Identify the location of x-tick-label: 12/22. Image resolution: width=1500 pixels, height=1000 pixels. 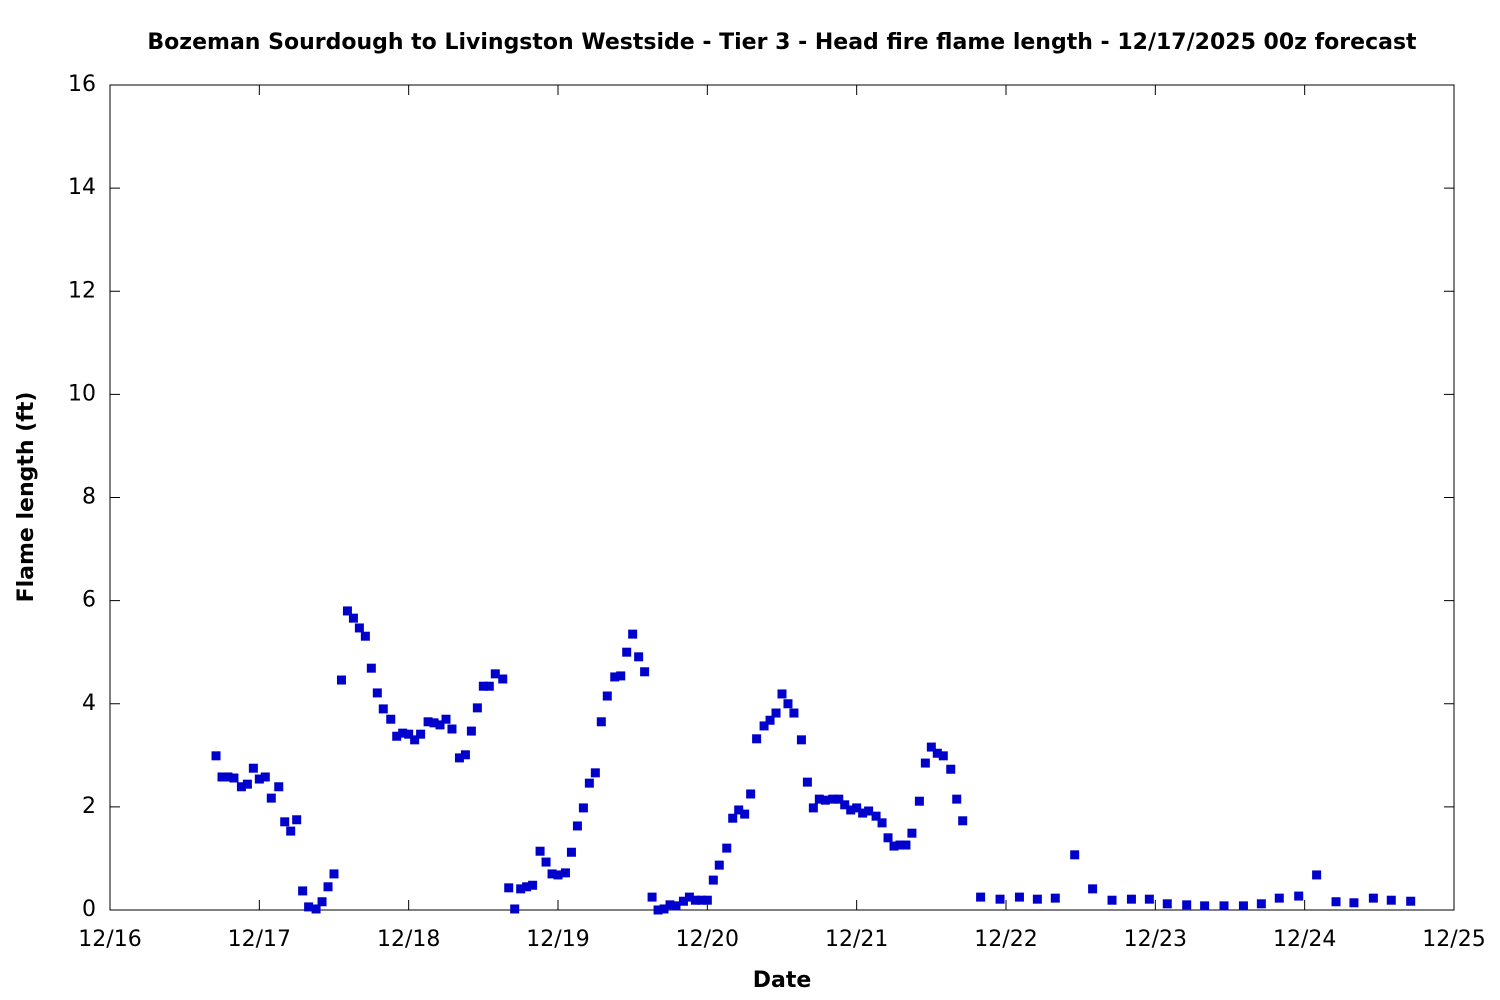
(1005, 939).